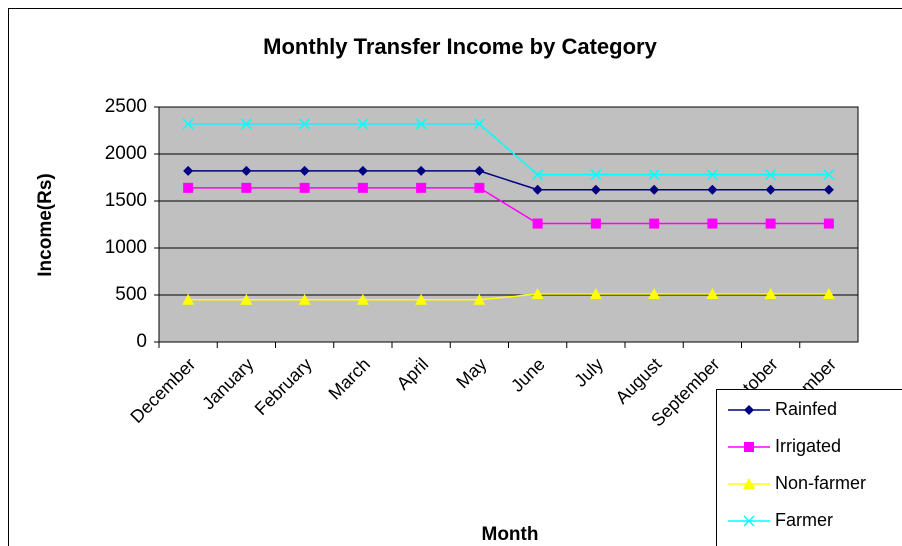 This screenshot has width=902, height=546. I want to click on y-tick-label: 0, so click(141, 341).